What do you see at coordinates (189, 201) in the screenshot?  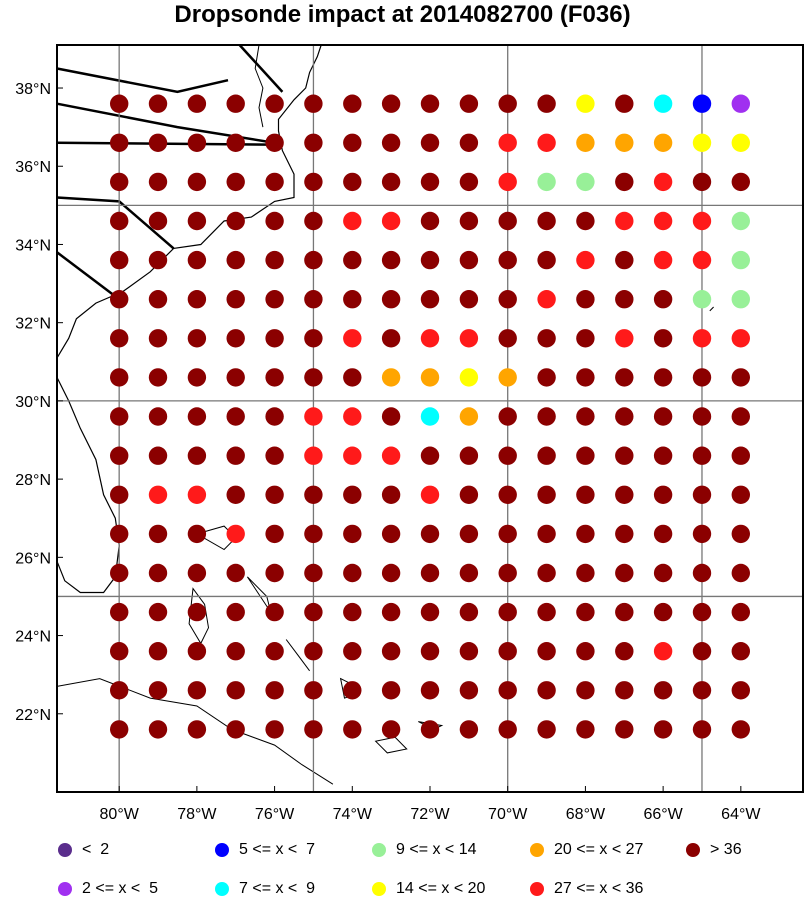 I see `us-east-coastline` at bounding box center [189, 201].